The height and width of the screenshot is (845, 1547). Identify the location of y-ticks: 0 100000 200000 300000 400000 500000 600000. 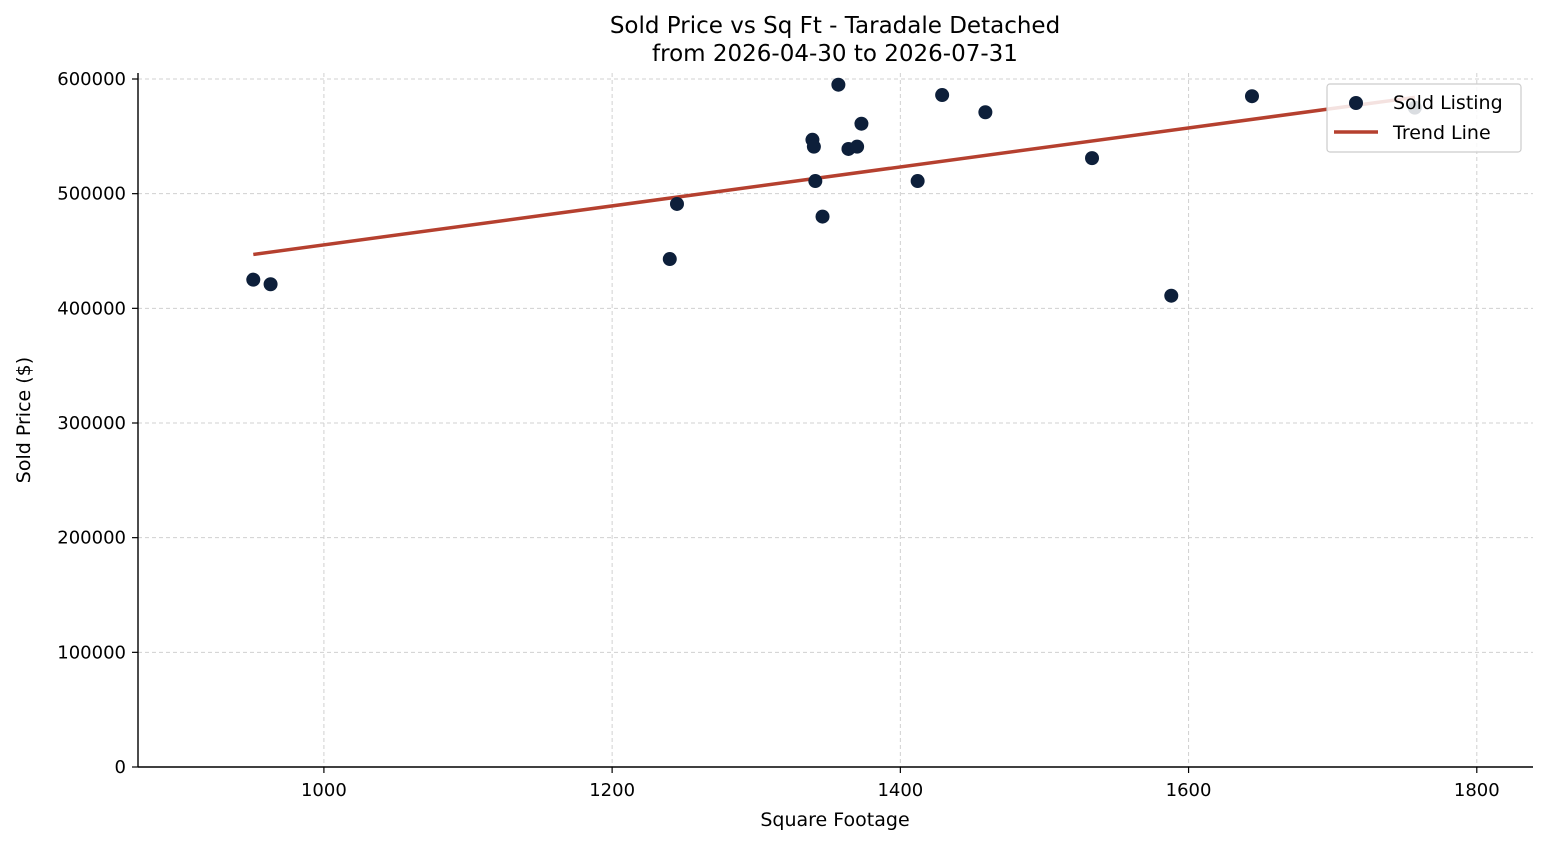
(97, 423).